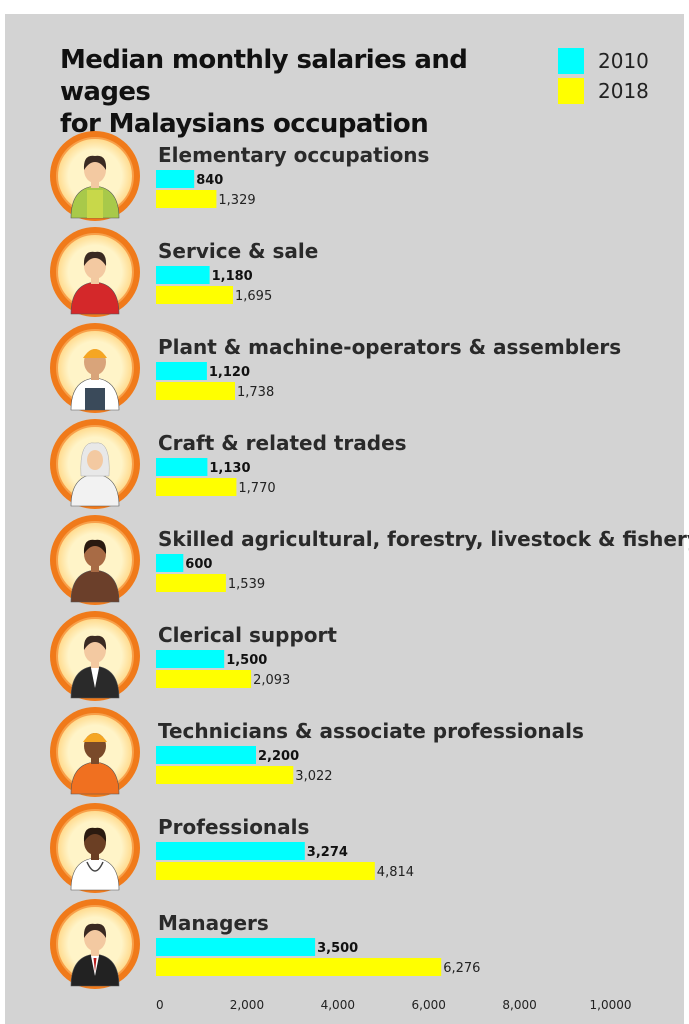 This screenshot has height=1024, width=689. I want to click on value-label-2018: 1,329, so click(236, 200).